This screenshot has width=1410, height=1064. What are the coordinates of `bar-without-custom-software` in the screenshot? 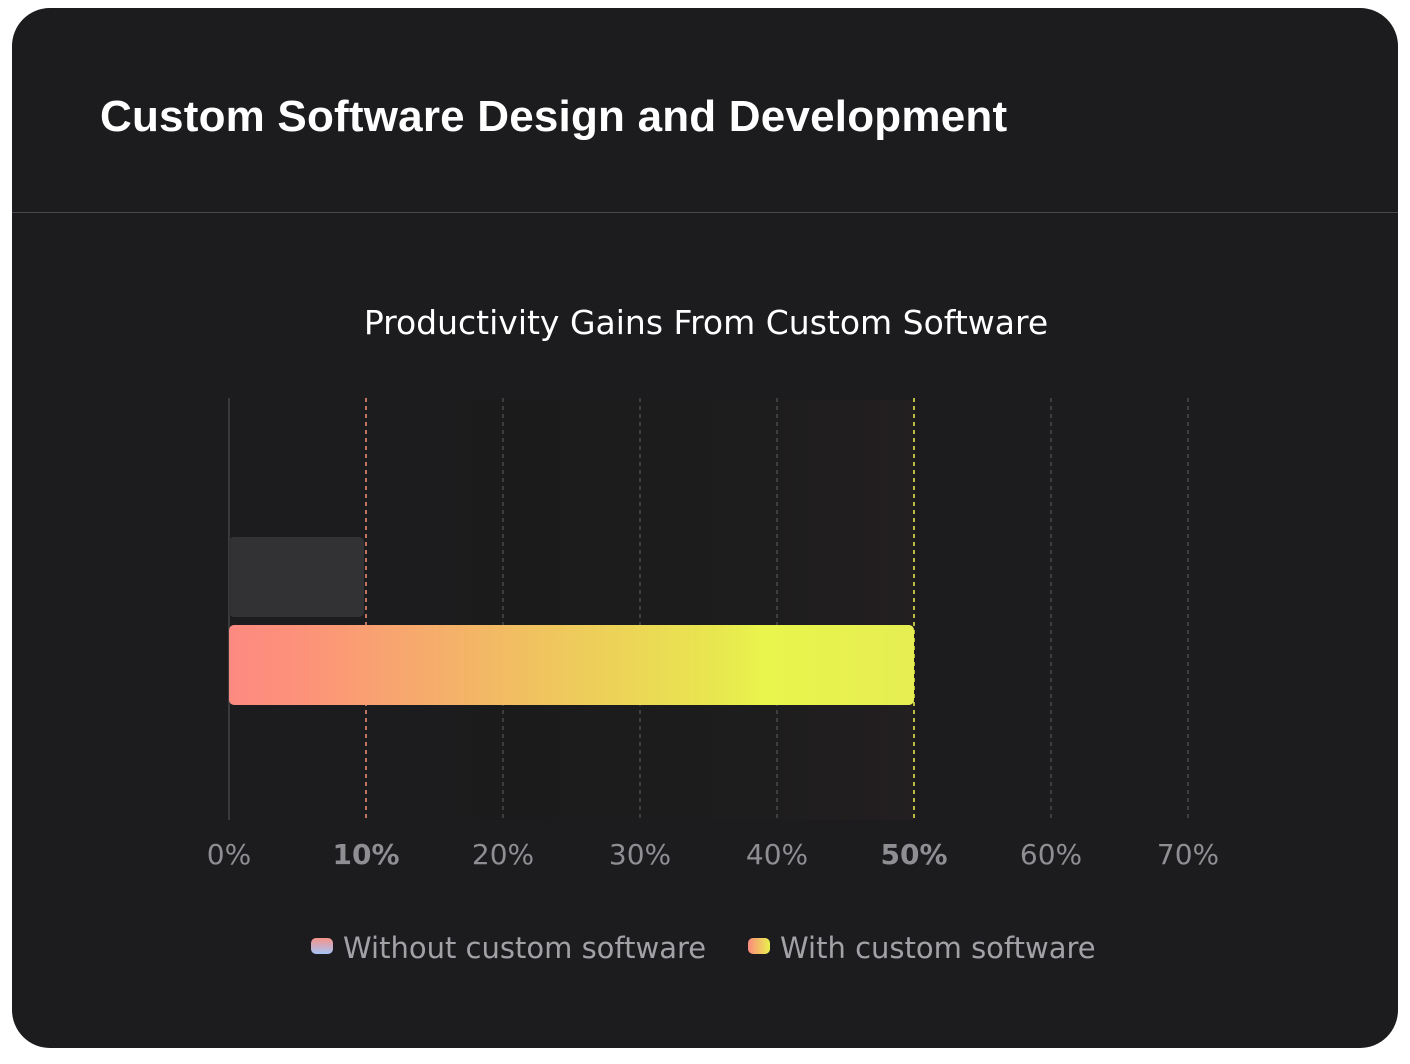 It's located at (296, 577).